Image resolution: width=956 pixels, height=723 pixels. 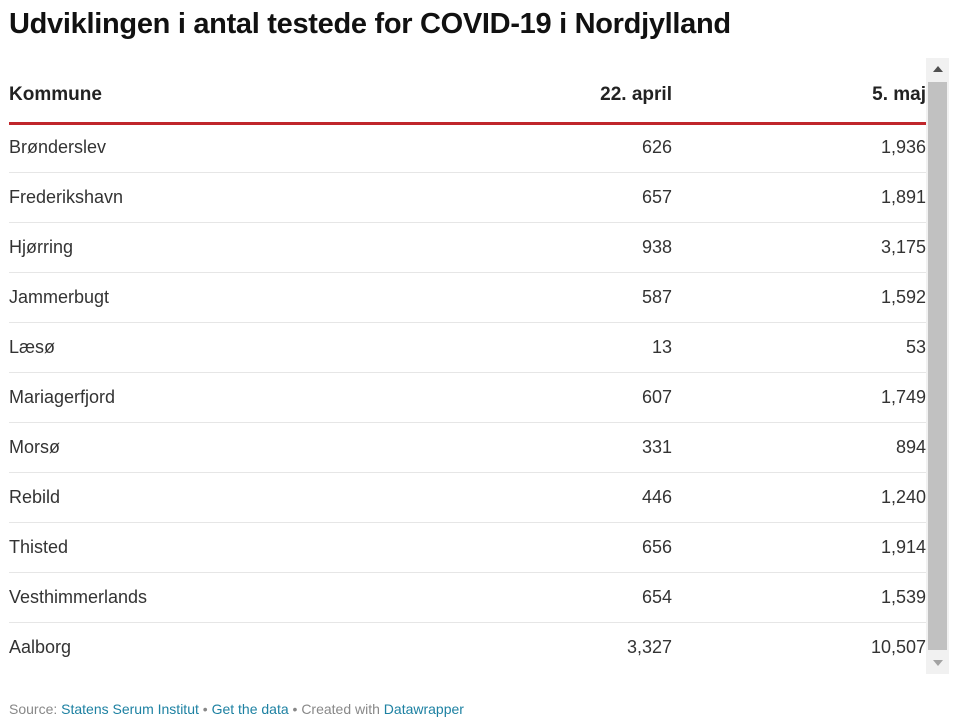 What do you see at coordinates (903, 247) in the screenshot?
I see `cell-5-maj: 3,175` at bounding box center [903, 247].